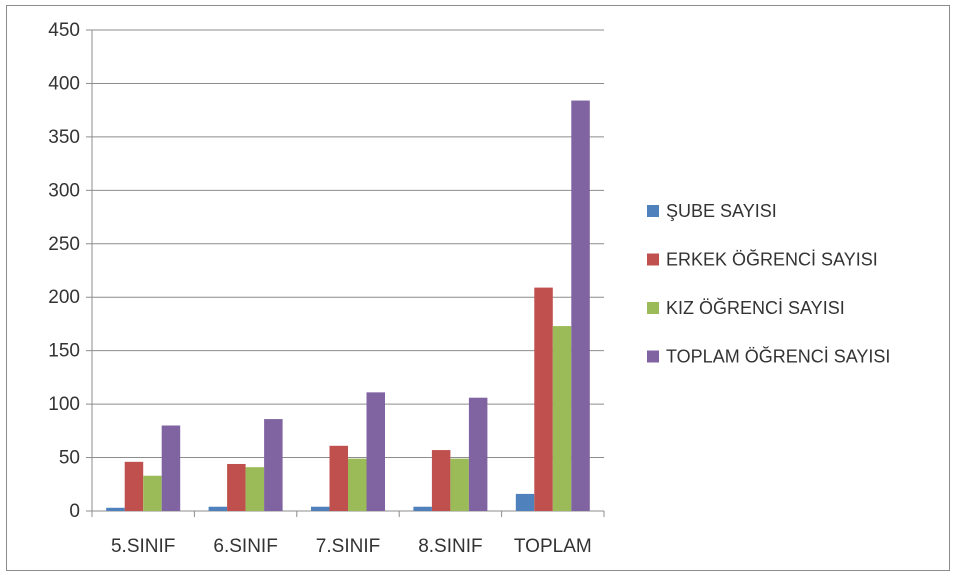  I want to click on x-tick-label: 8.SINIF, so click(450, 546).